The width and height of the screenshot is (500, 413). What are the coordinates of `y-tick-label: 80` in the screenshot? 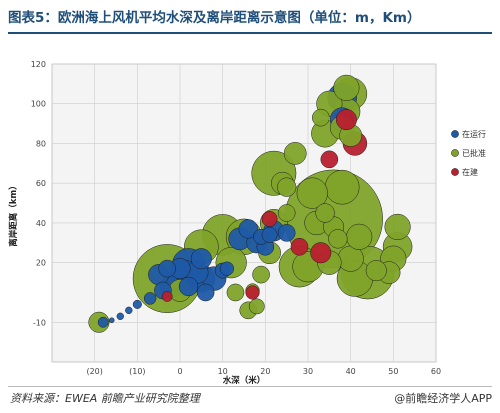 It's located at (41, 143).